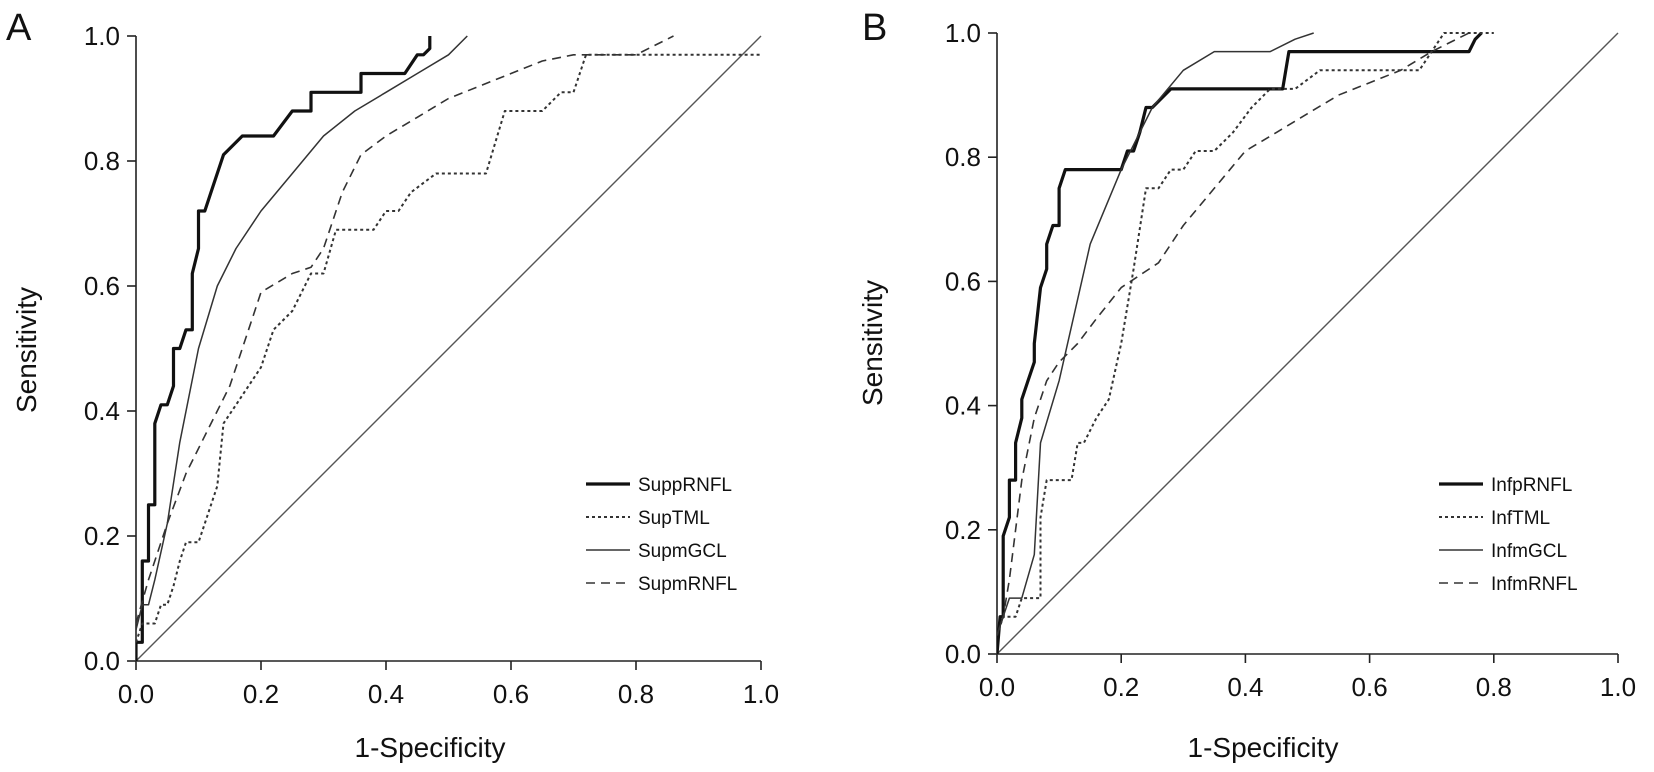 This screenshot has width=1654, height=772. Describe the element at coordinates (1508, 535) in the screenshot. I see `panel-b-legend: InfpRNFL InfTML InfmGCL InfmRNFL` at that location.